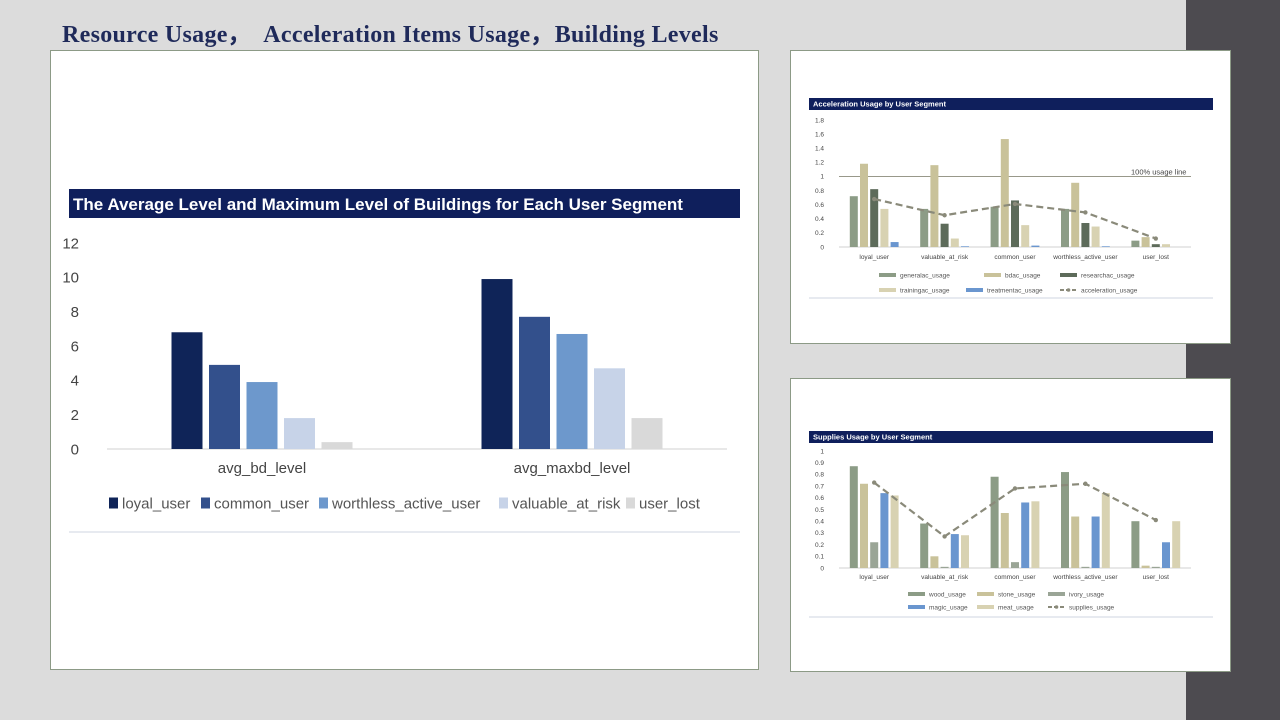 This screenshot has width=1280, height=720. What do you see at coordinates (647, 433) in the screenshot?
I see `bar-user_lost-avg_maxbd_level` at bounding box center [647, 433].